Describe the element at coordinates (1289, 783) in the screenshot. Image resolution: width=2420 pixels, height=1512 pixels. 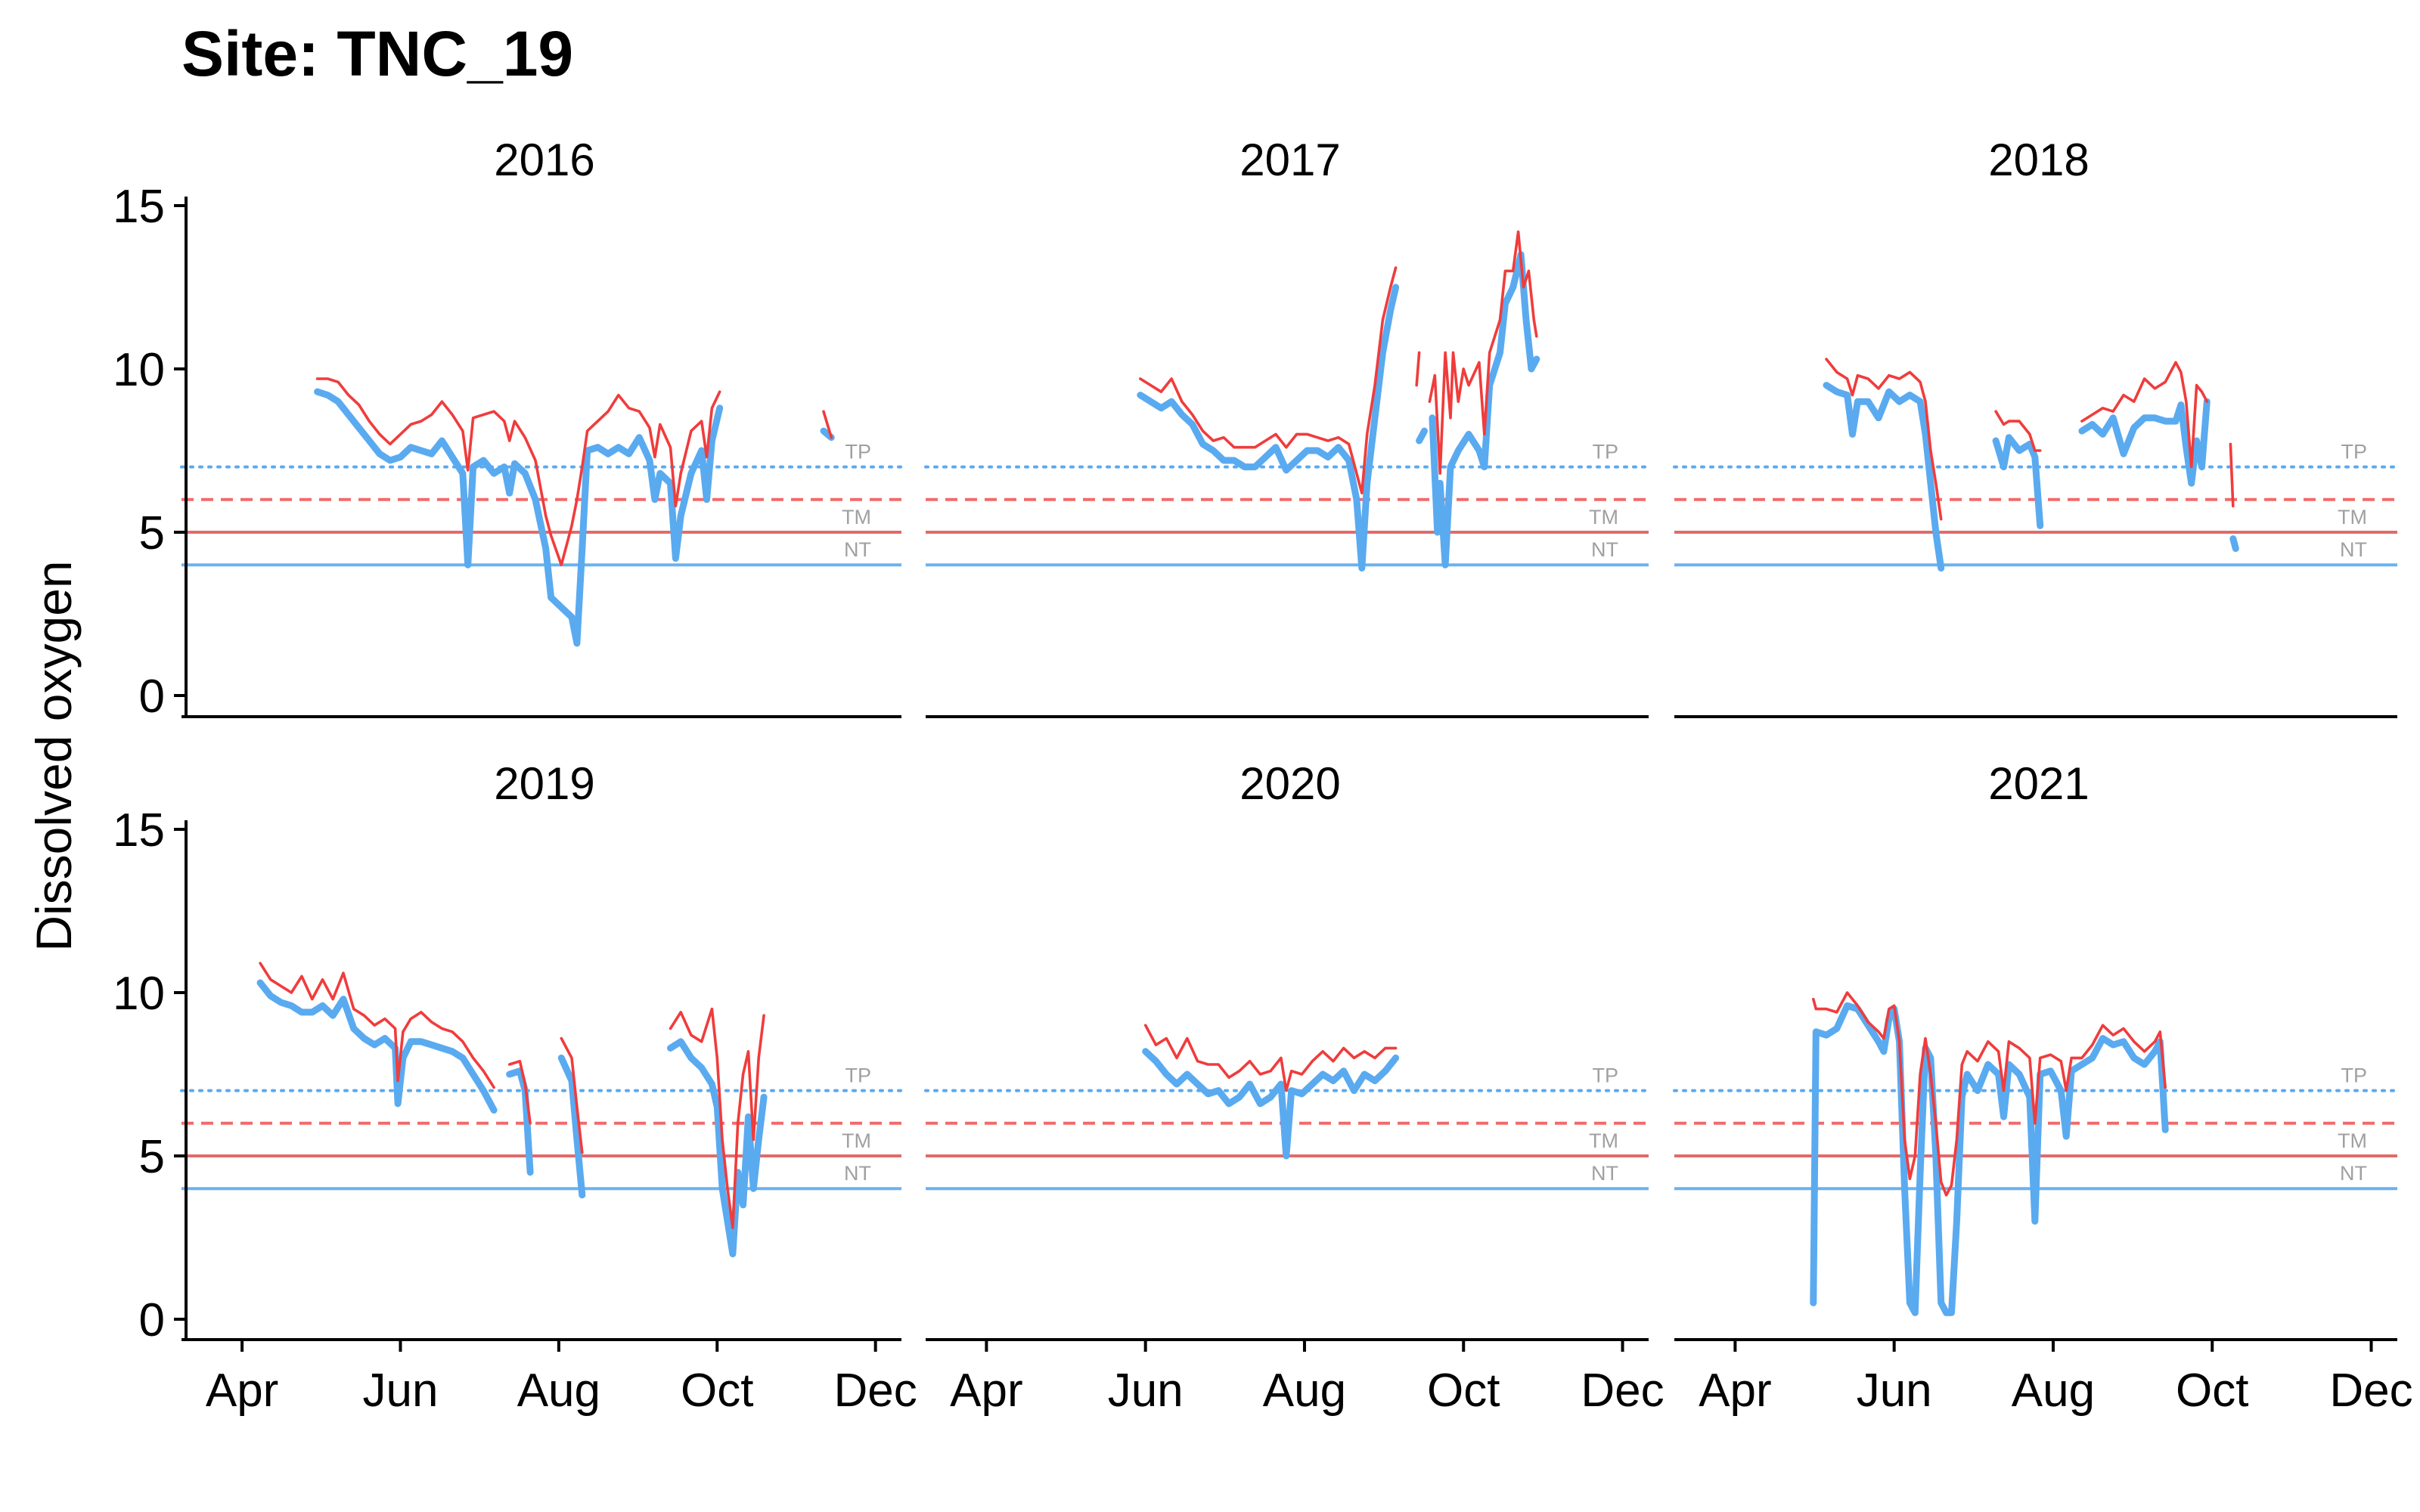
I see `facet-label: 2020` at that location.